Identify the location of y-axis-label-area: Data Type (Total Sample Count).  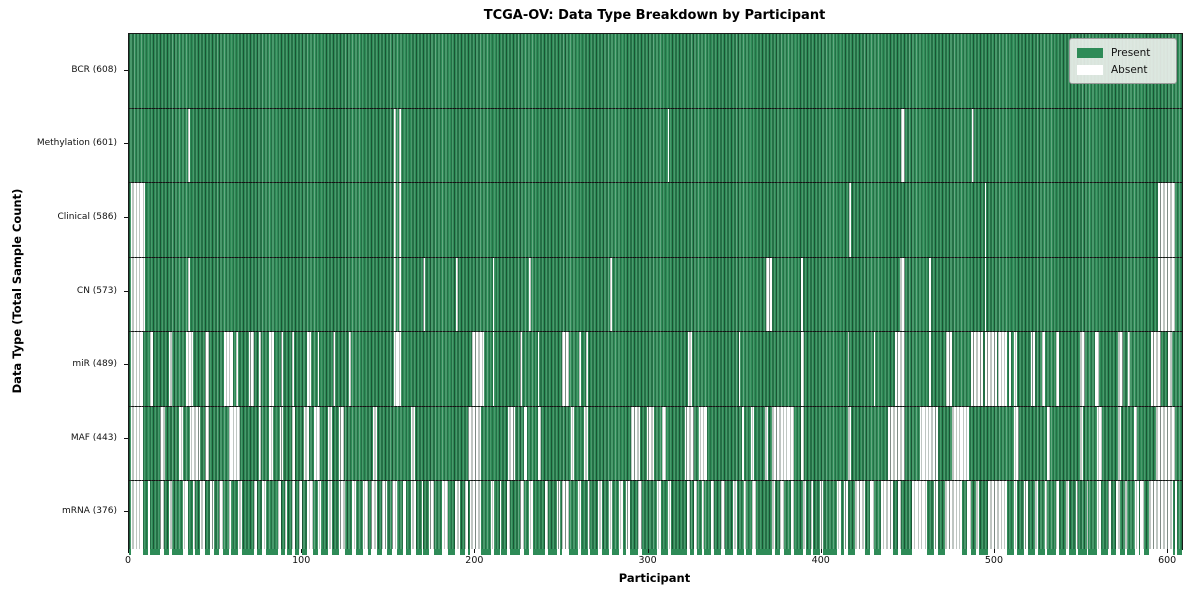
(17, 290).